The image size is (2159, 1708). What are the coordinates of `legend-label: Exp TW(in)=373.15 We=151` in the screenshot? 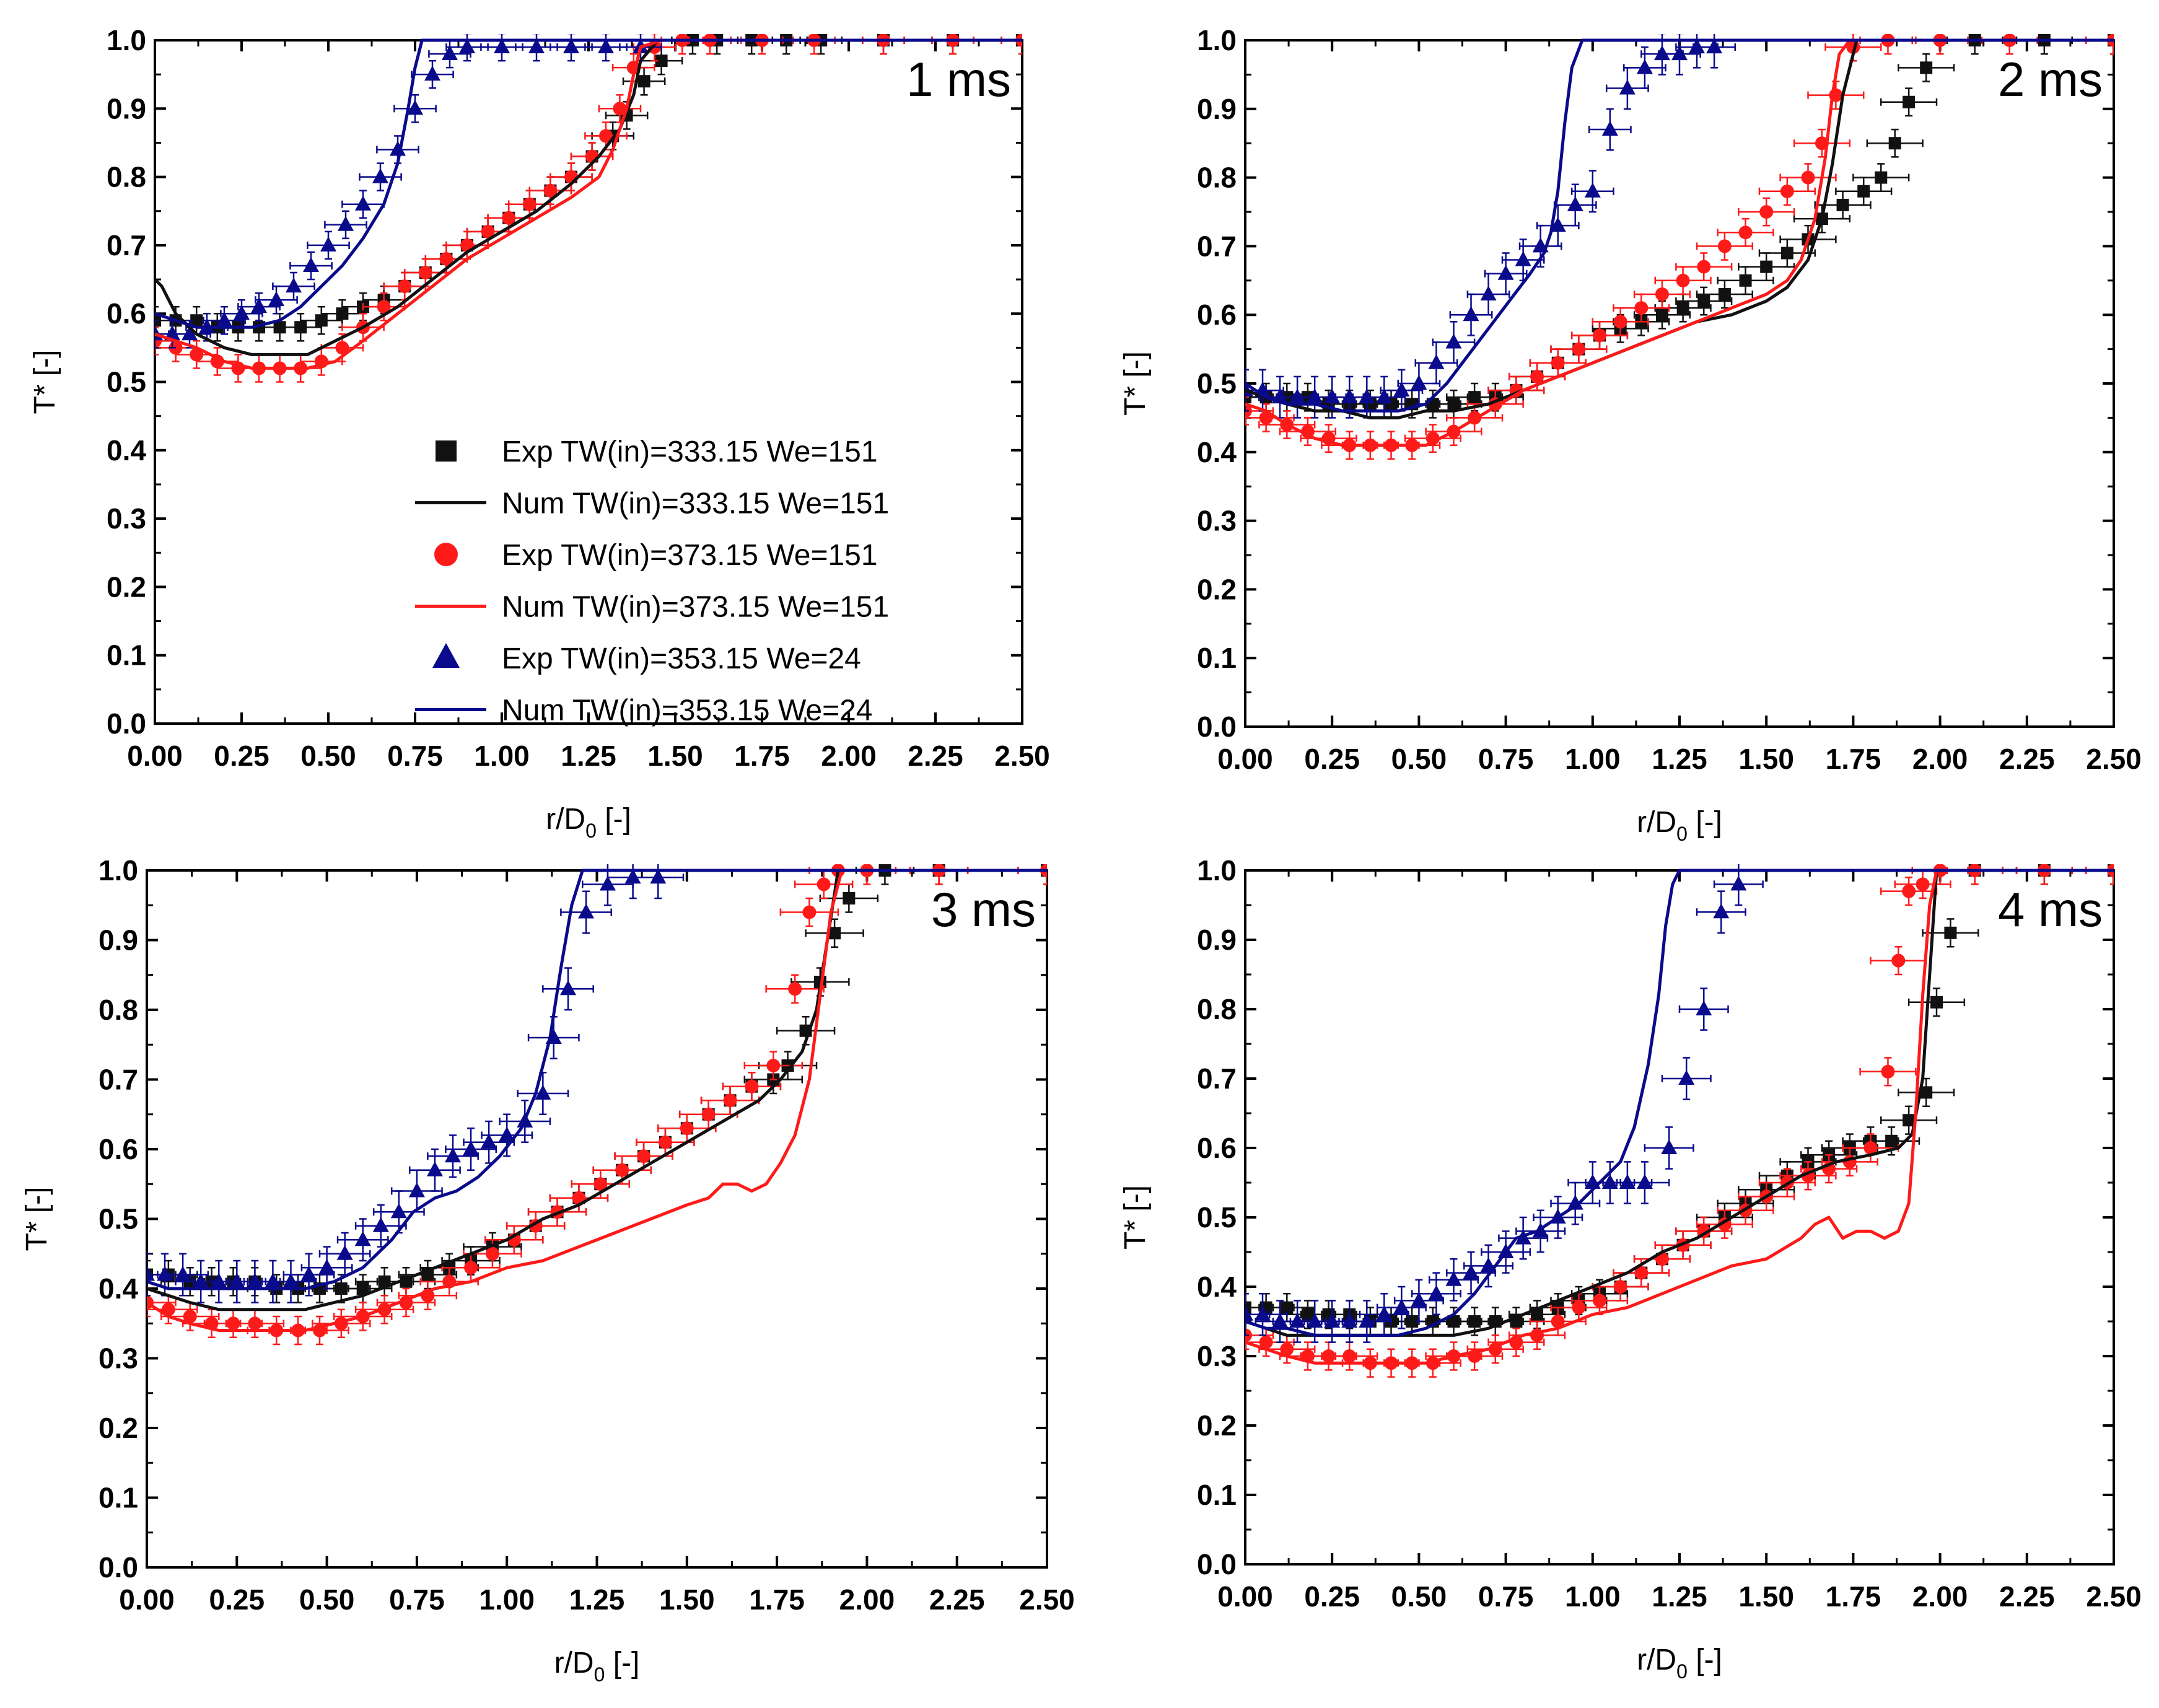 It's located at (690, 555).